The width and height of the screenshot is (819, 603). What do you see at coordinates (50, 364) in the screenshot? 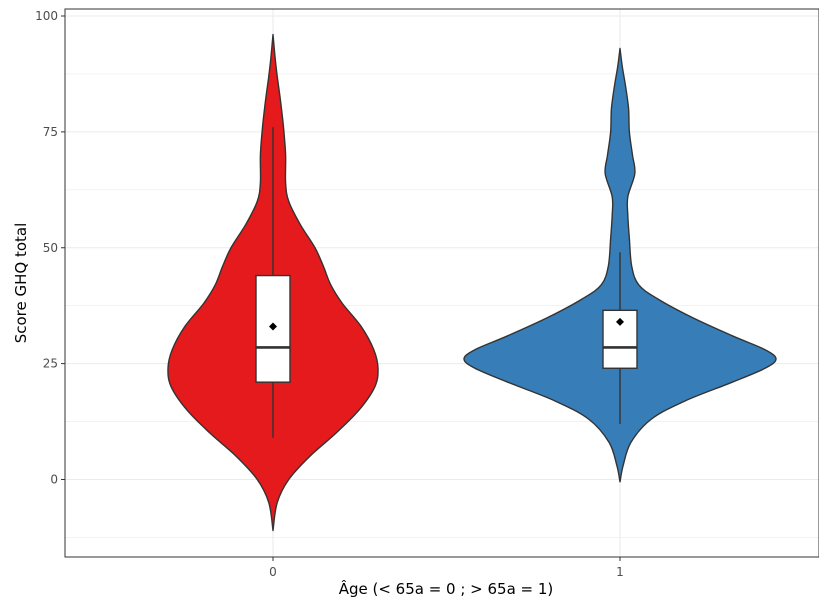
I see `y-tick-label: 25` at bounding box center [50, 364].